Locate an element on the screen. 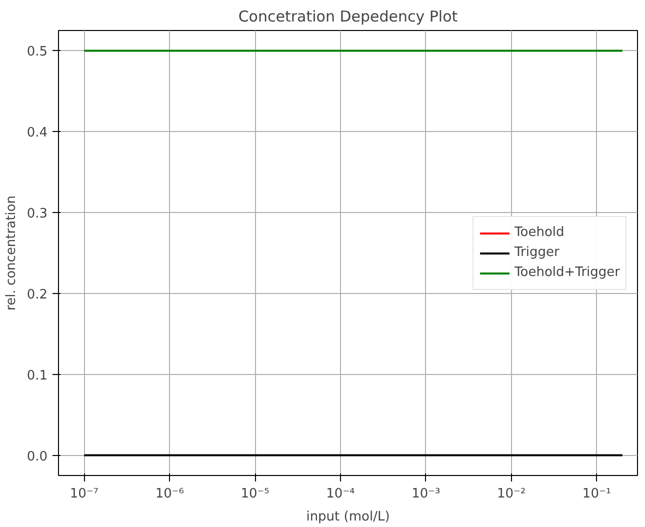 Image resolution: width=645 pixels, height=527 pixels. x-tick-label: 10⁻⁴ is located at coordinates (340, 494).